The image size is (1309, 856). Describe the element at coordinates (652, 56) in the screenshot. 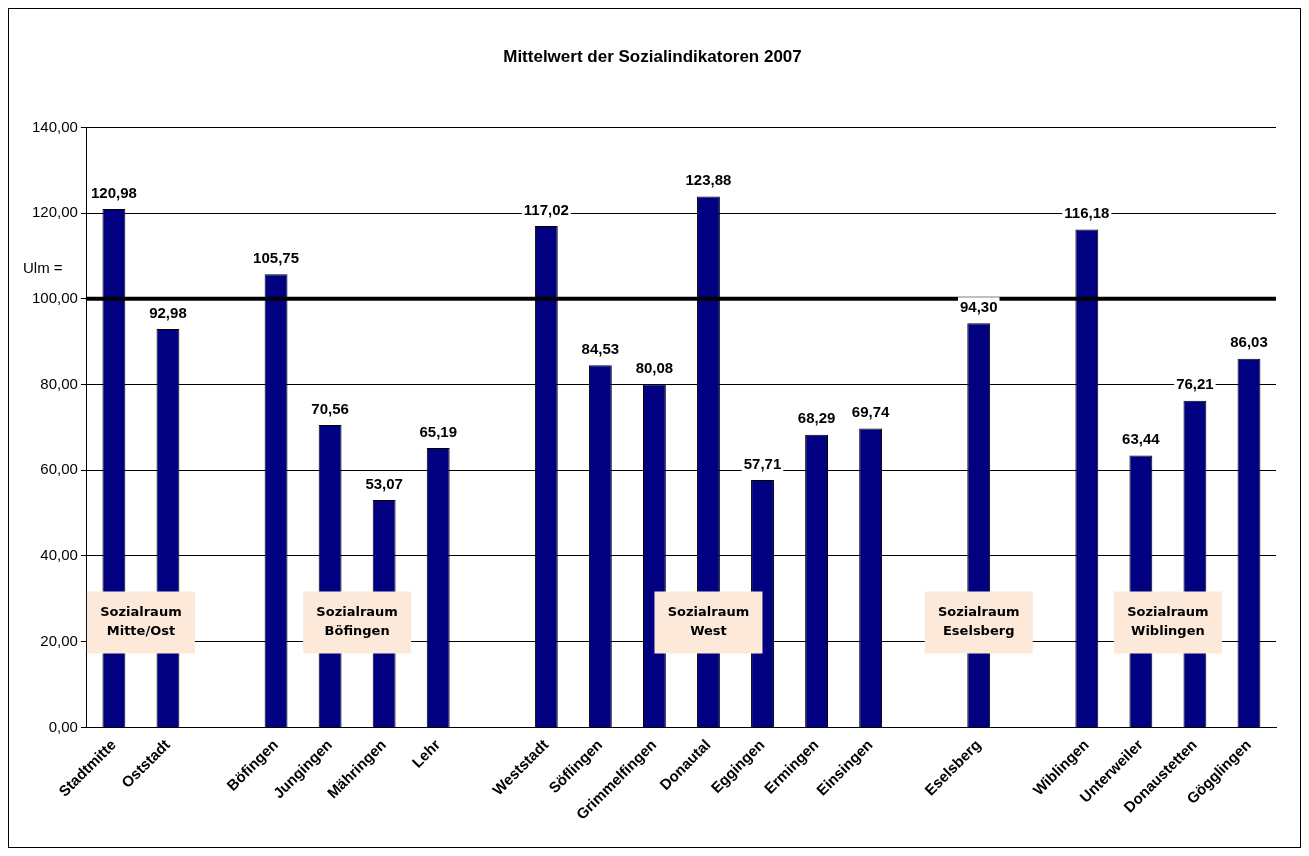

I see `chart-title: Mittelwert der Sozialindikatoren 2007` at that location.